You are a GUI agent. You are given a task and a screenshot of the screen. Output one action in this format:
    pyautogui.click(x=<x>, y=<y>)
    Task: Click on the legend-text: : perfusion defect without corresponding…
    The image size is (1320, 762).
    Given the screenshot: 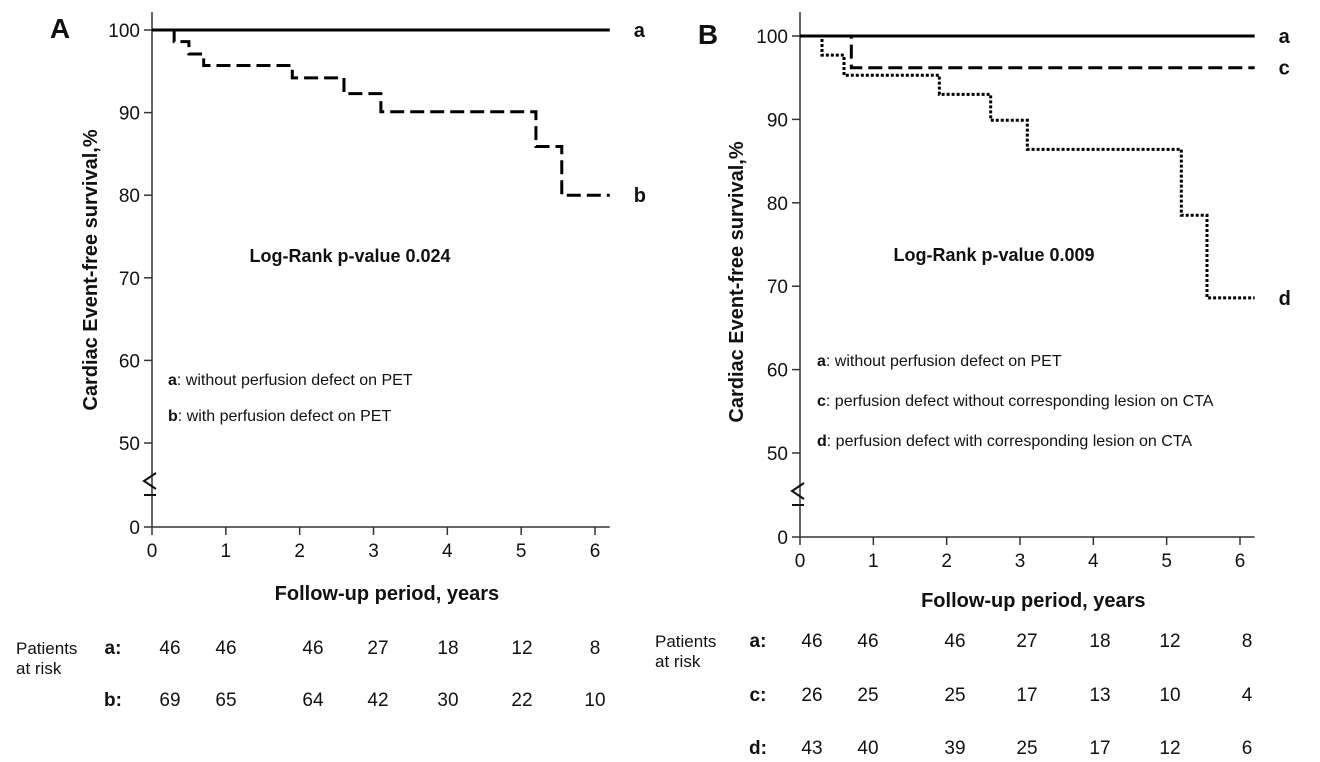 What is the action you would take?
    pyautogui.click(x=1020, y=401)
    